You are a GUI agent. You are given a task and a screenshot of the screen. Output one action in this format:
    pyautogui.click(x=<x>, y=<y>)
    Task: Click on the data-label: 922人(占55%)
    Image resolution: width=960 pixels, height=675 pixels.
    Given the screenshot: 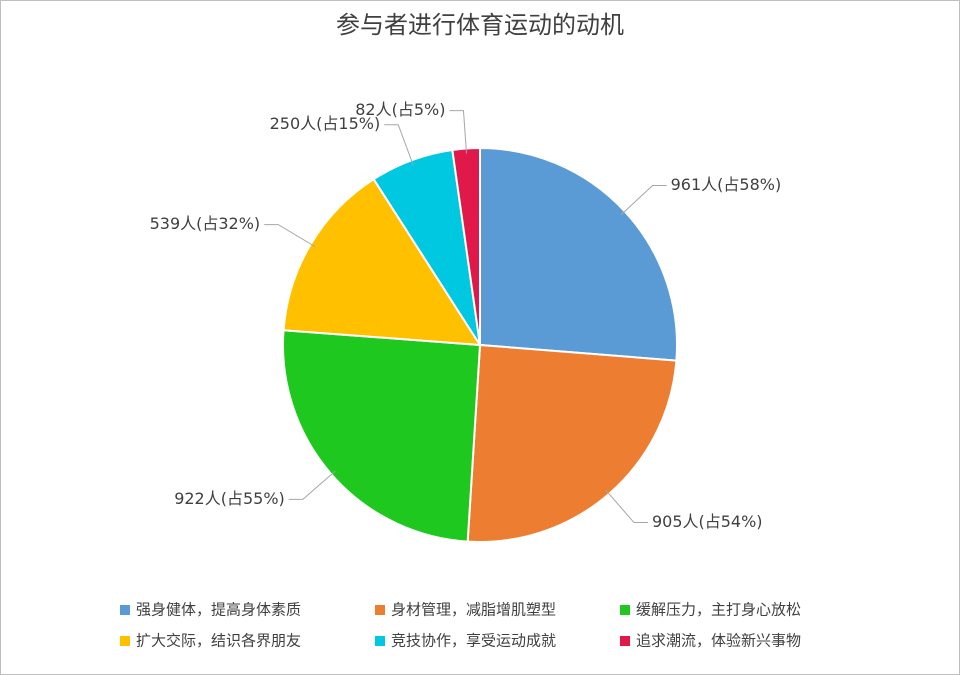 What is the action you would take?
    pyautogui.click(x=229, y=498)
    